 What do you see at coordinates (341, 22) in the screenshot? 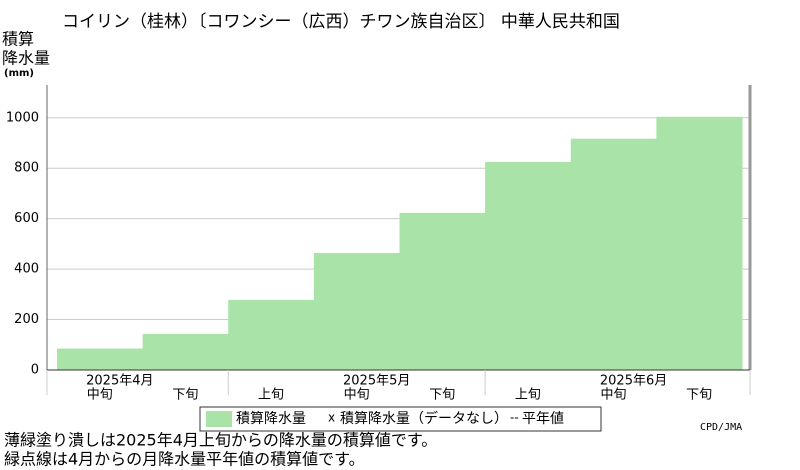
I see `chart-title: コイリン（桂林）〔コワンシー（広西）チワン族自治区〕 中華人民共和国` at bounding box center [341, 22].